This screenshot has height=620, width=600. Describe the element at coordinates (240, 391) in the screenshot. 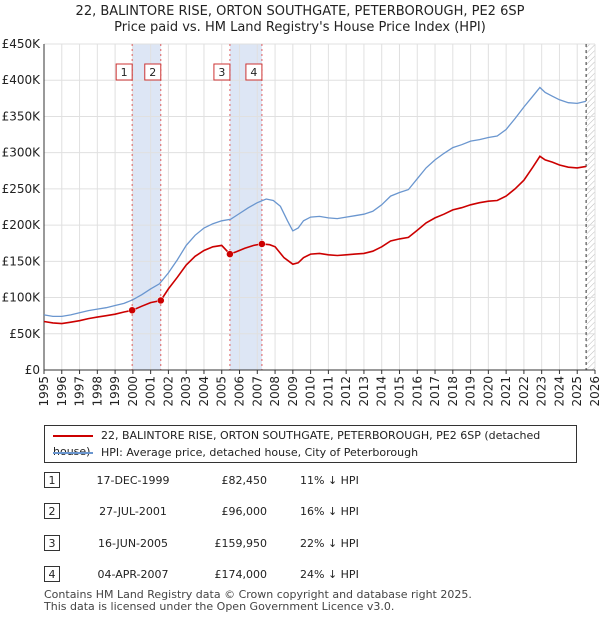

I see `x-tick-label: 2006` at that location.